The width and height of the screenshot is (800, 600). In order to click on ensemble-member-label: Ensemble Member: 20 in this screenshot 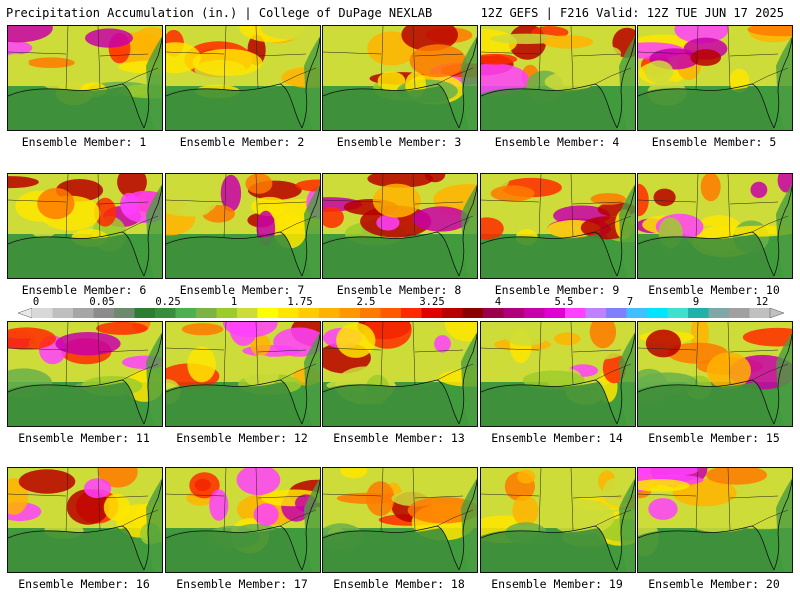, I will do `click(714, 584)`.